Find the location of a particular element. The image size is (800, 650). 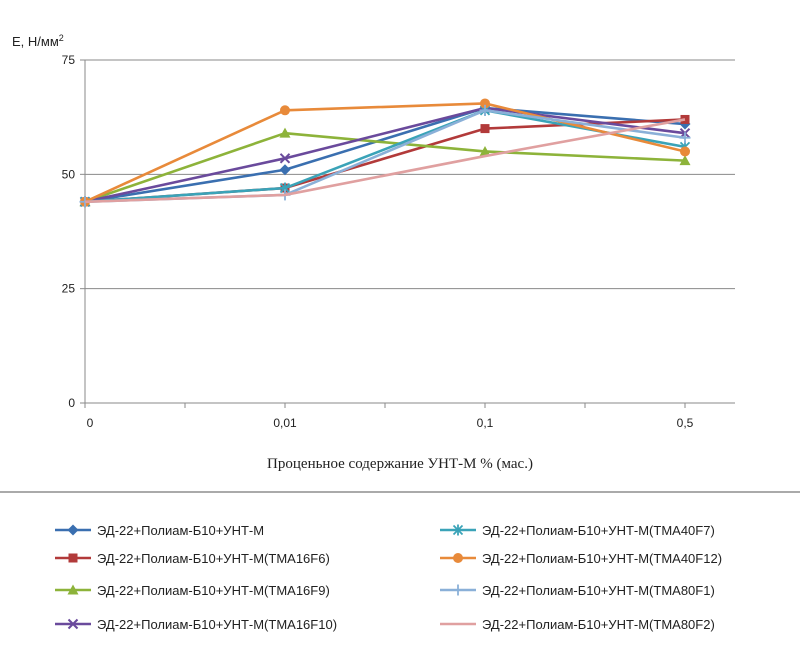

y-tick-label: 50 is located at coordinates (69, 174).